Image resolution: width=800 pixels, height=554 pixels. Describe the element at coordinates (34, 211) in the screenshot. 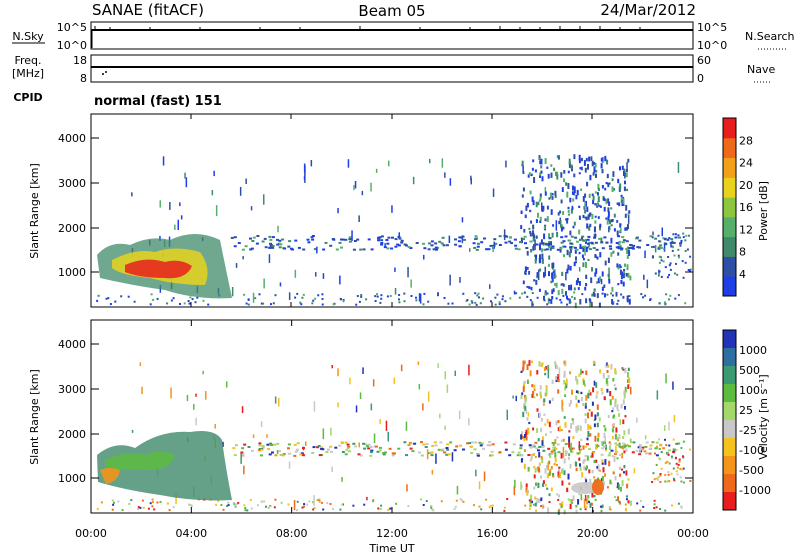

I see `power-ylabel: Slant Range [km]` at that location.